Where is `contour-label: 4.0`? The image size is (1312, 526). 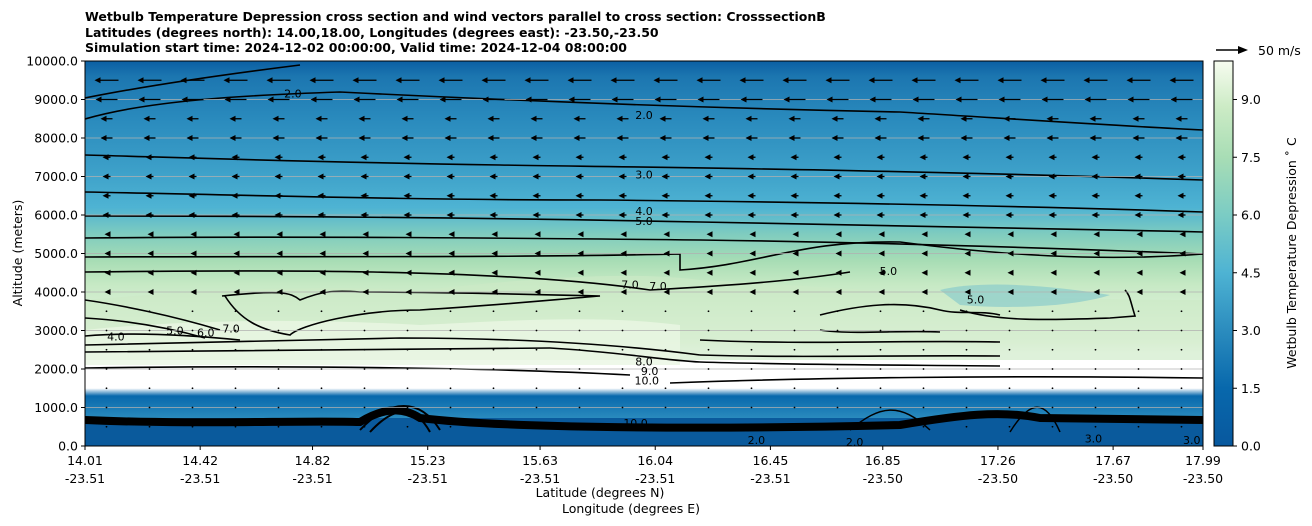 contour-label: 4.0 is located at coordinates (644, 211).